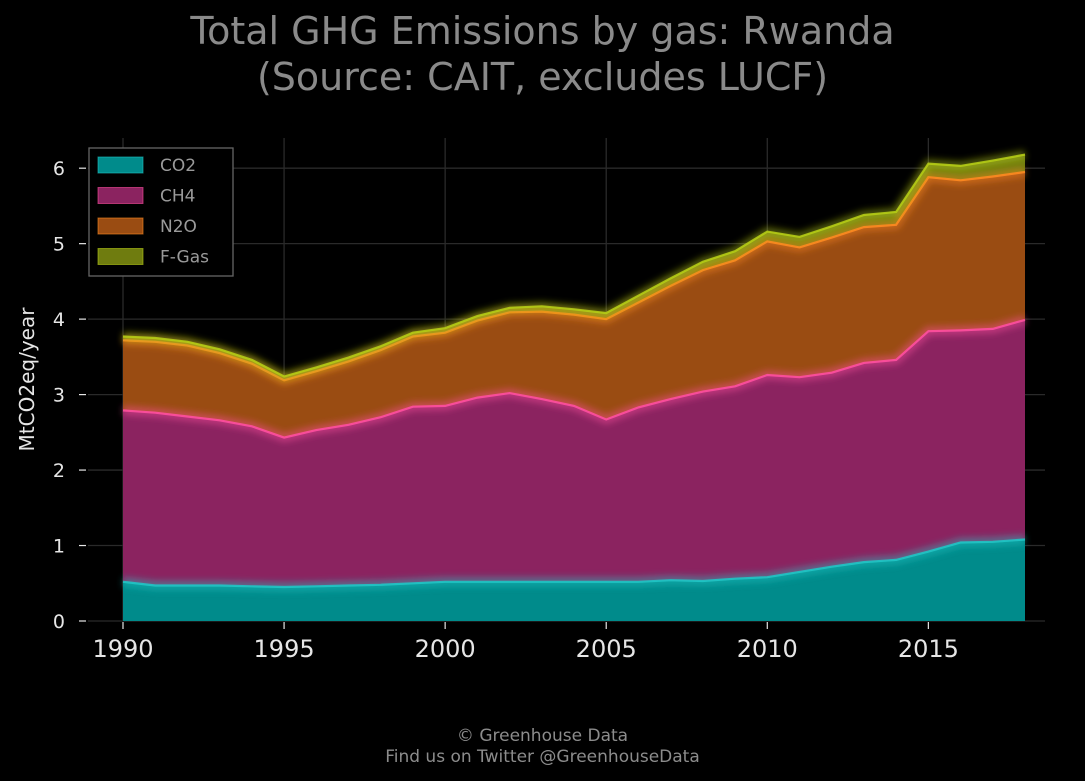 The height and width of the screenshot is (781, 1085). I want to click on footer-twitter: Find us on Twitter @GreenhouseData, so click(542, 757).